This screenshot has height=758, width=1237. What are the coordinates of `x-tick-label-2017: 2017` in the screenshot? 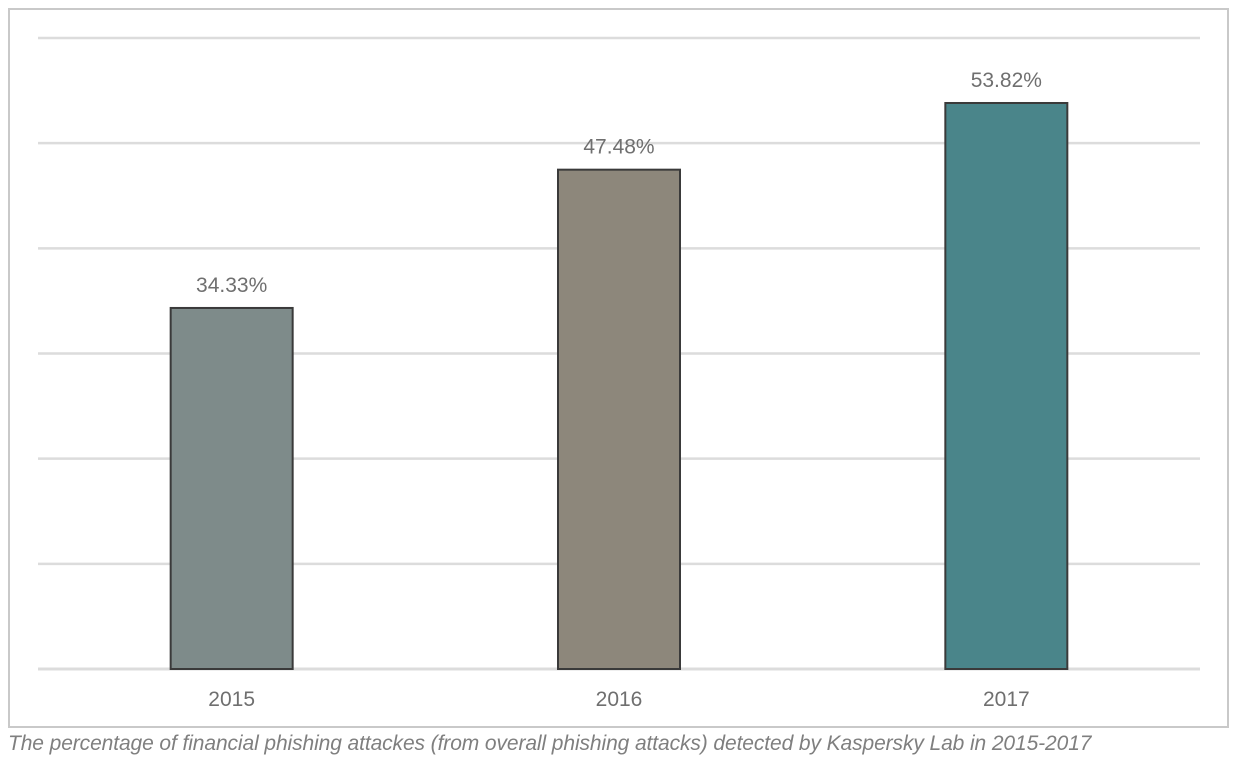 It's located at (1006, 699).